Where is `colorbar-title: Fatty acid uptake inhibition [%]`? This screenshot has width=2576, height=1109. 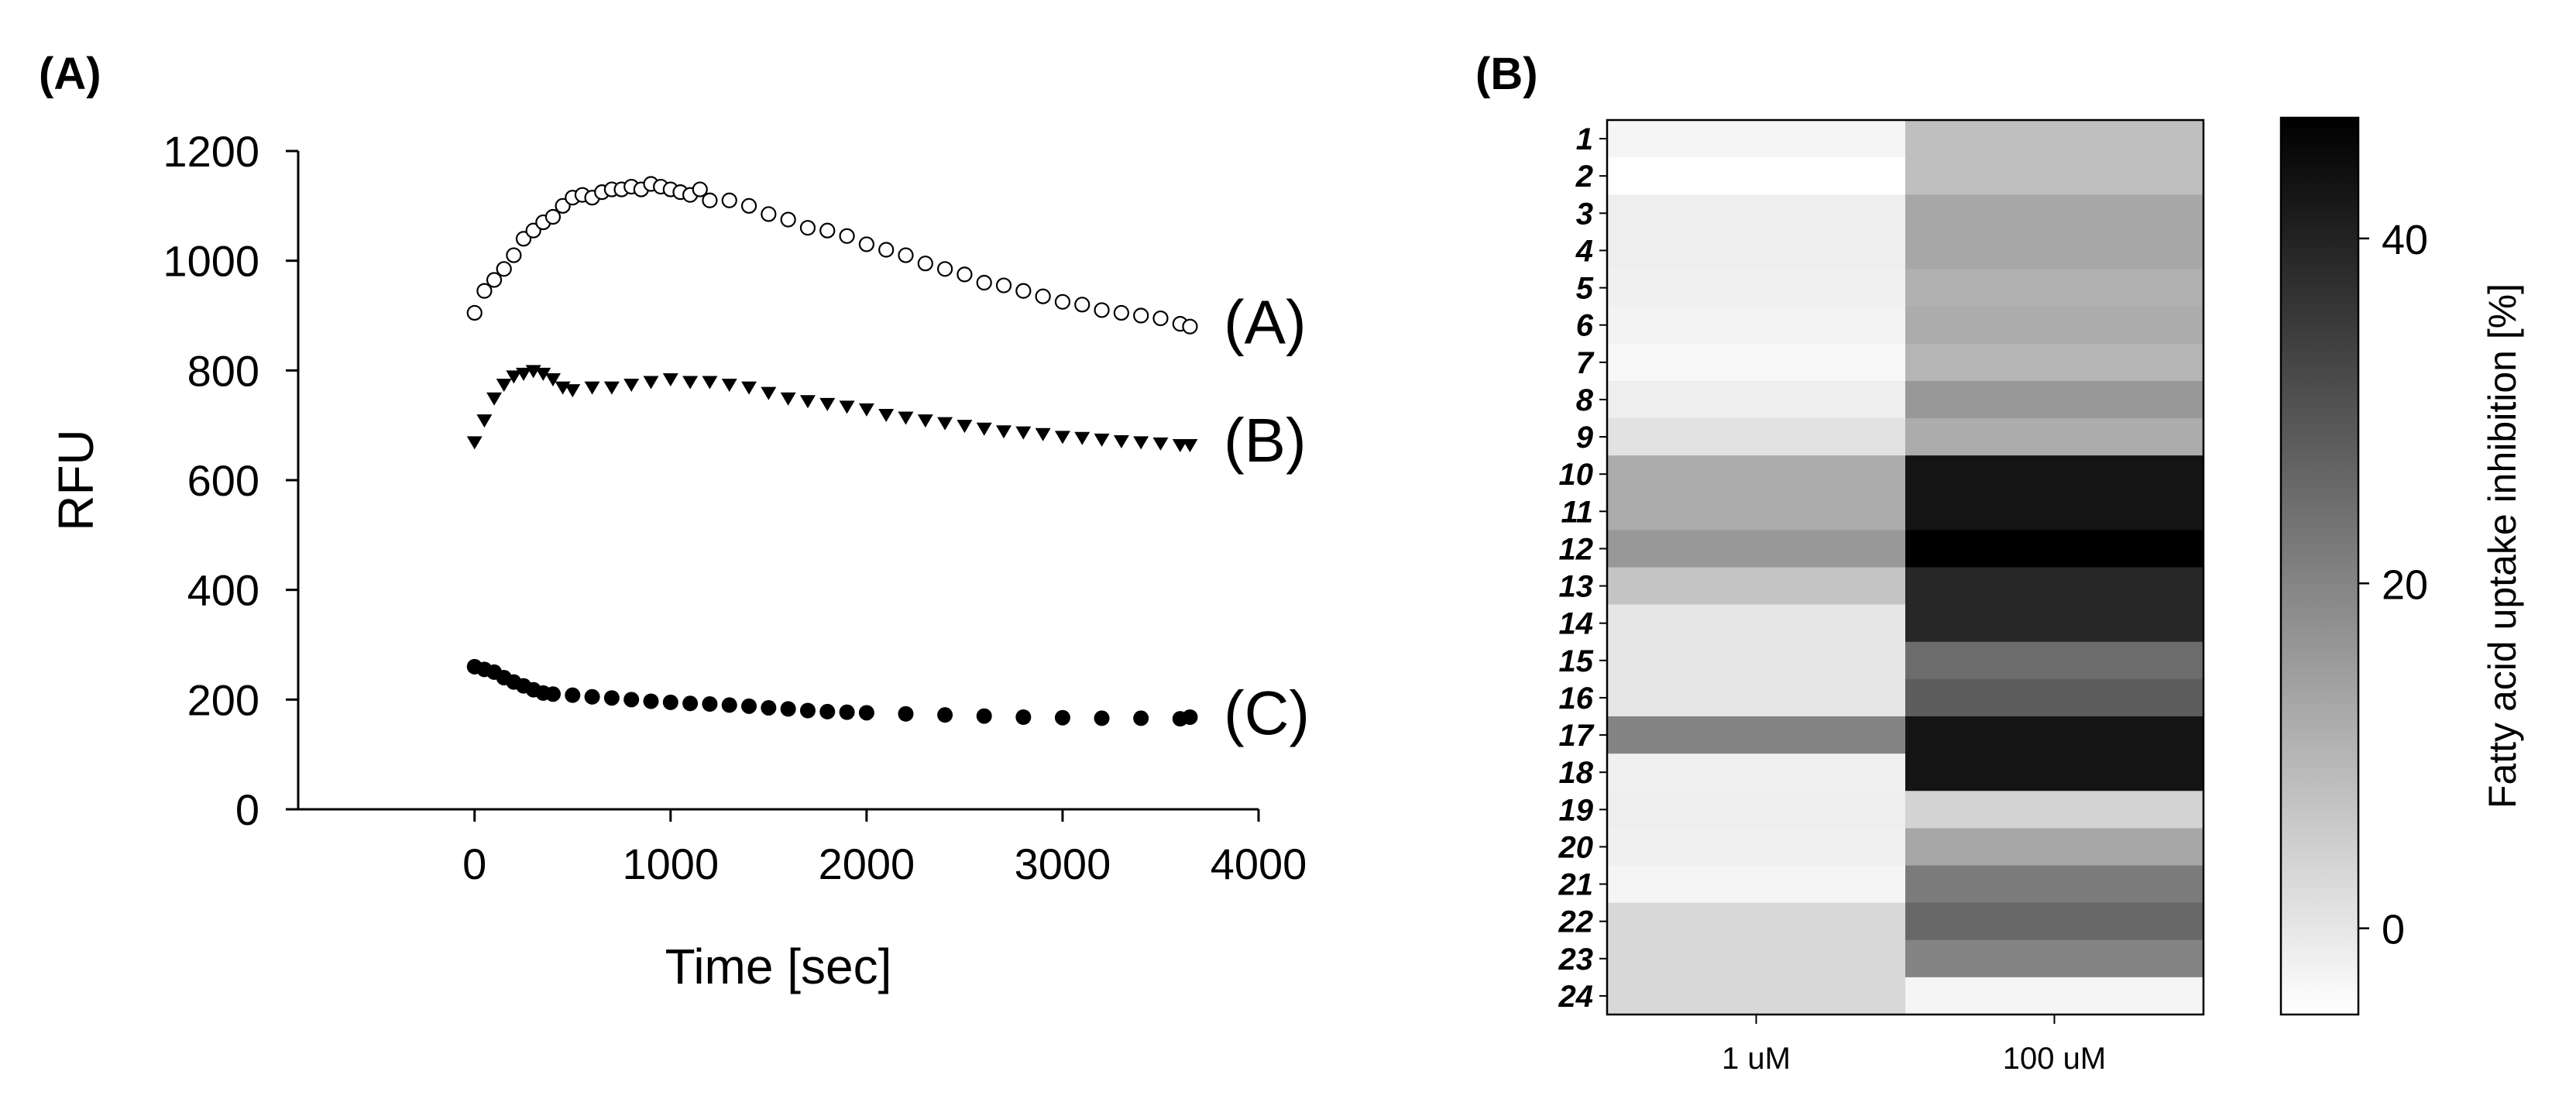 colorbar-title: Fatty acid uptake inhibition [%] is located at coordinates (2502, 546).